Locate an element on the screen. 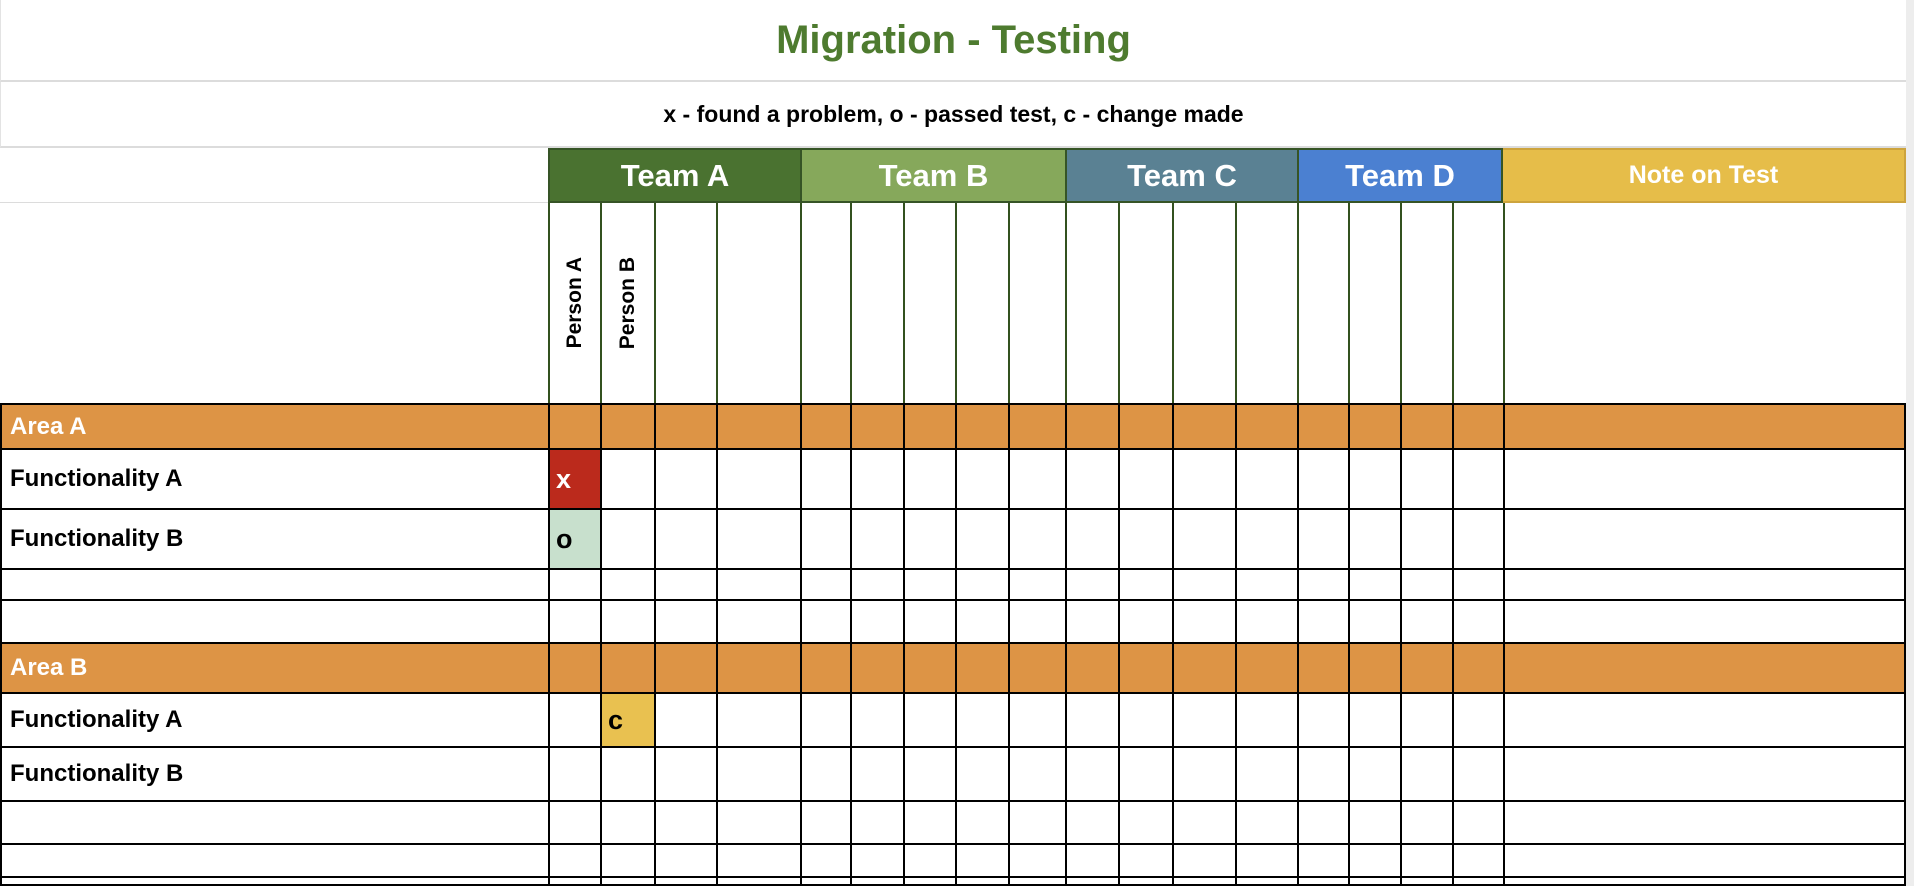  mark-cell-o: o is located at coordinates (574, 539).